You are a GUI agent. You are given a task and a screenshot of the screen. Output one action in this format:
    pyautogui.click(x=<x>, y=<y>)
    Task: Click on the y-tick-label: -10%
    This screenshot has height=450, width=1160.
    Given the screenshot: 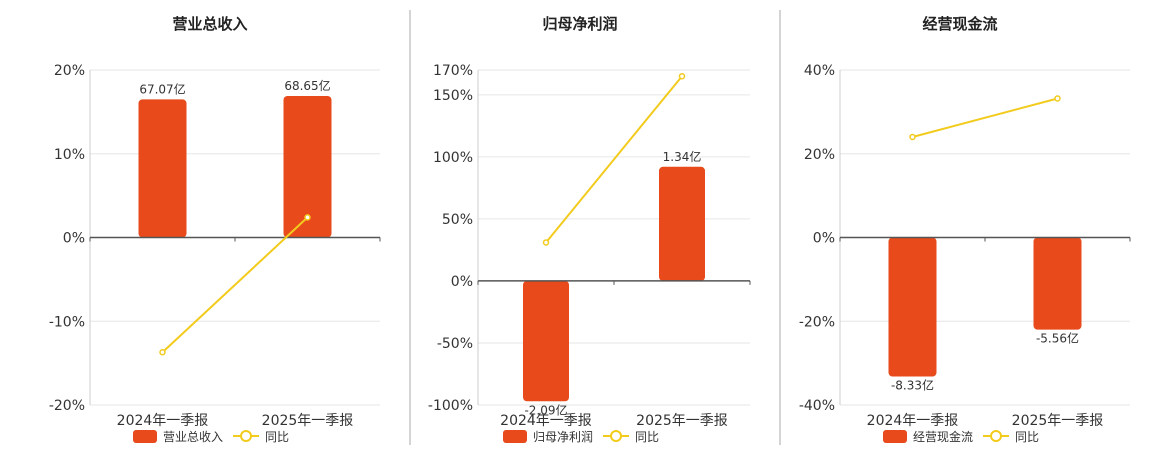 What is the action you would take?
    pyautogui.click(x=67, y=322)
    